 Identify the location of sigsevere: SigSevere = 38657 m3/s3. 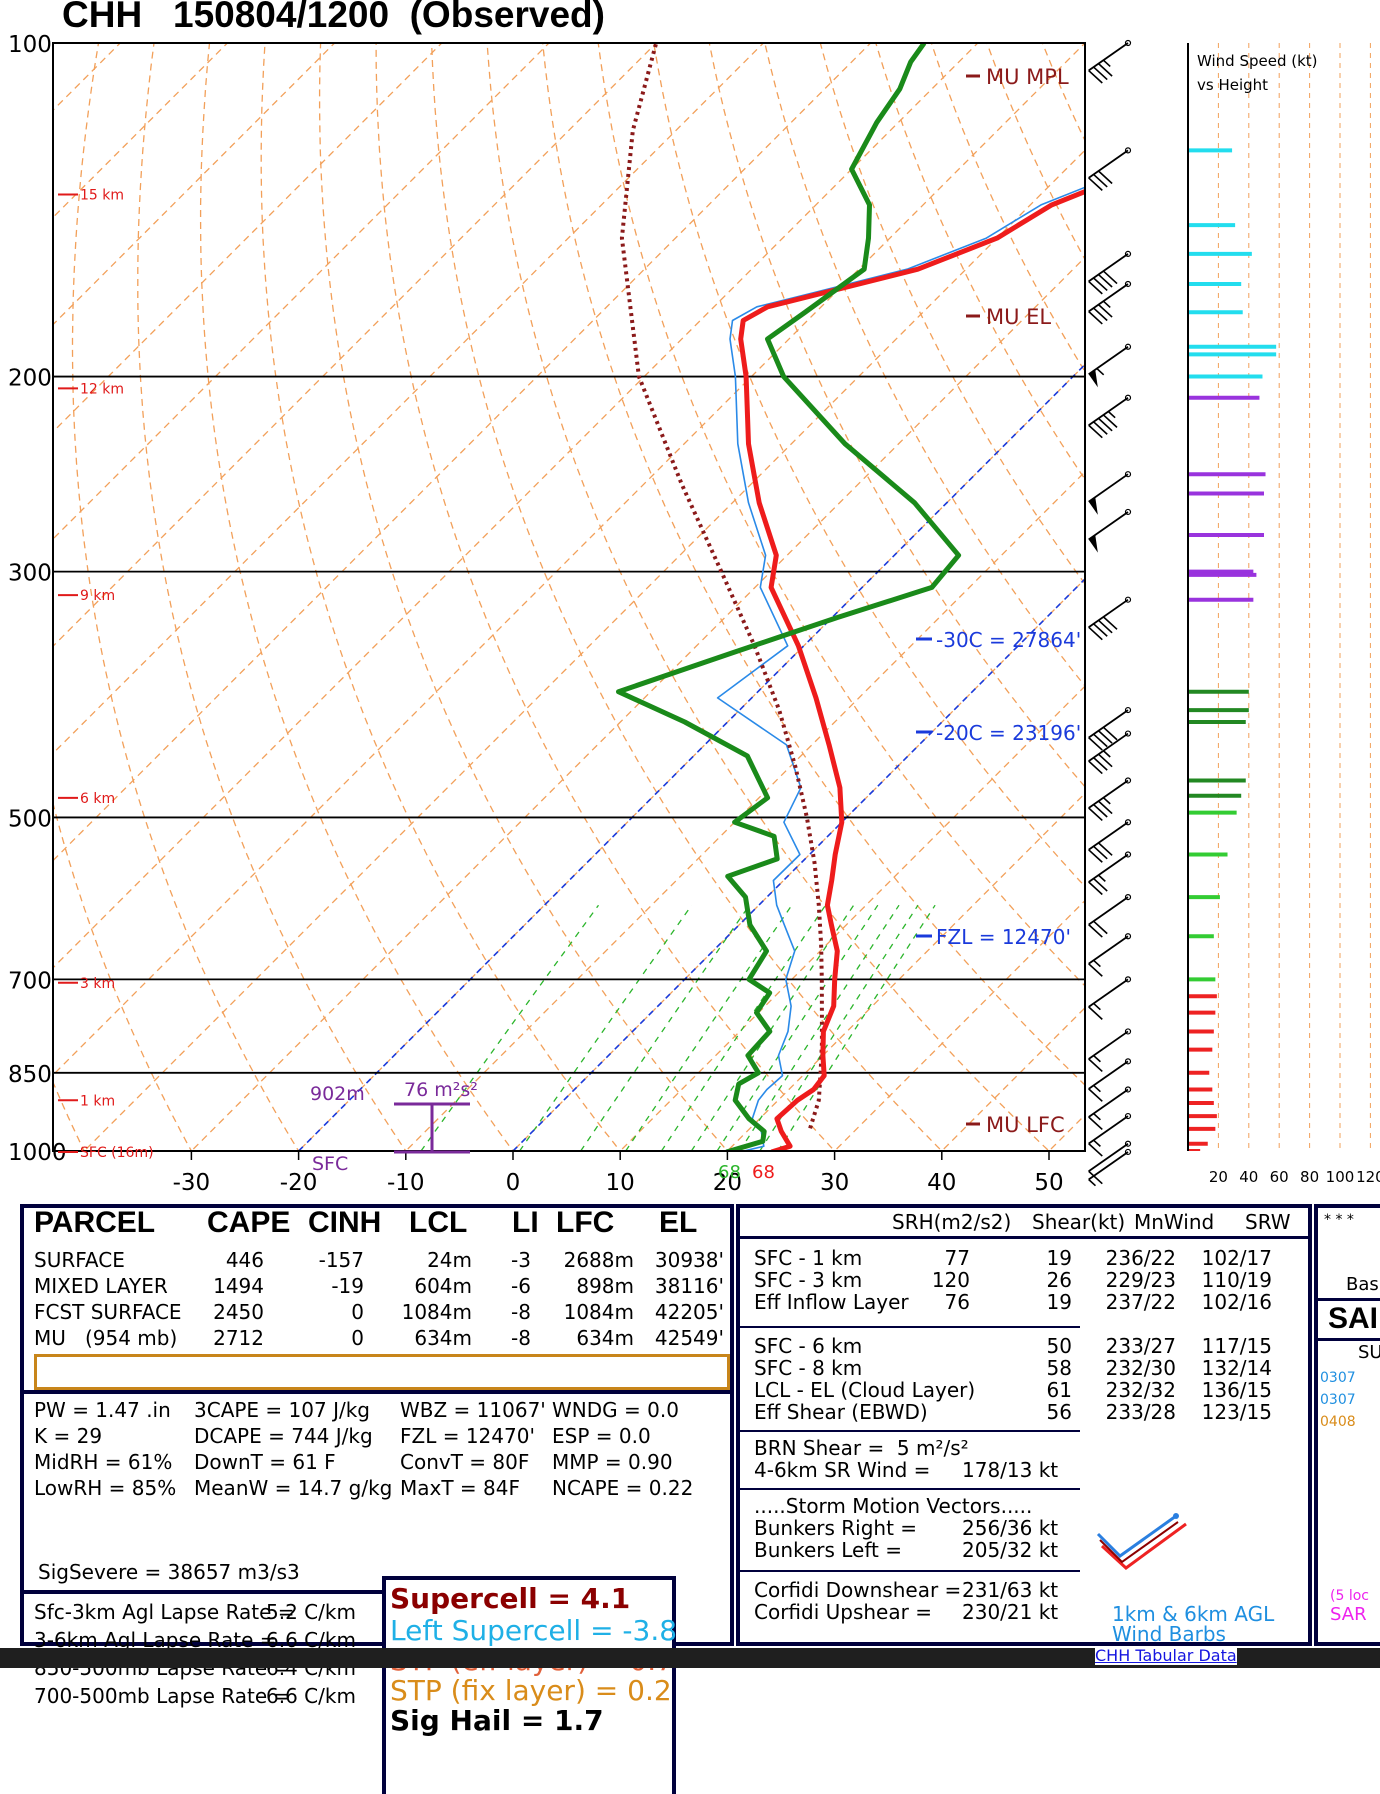
(169, 1572).